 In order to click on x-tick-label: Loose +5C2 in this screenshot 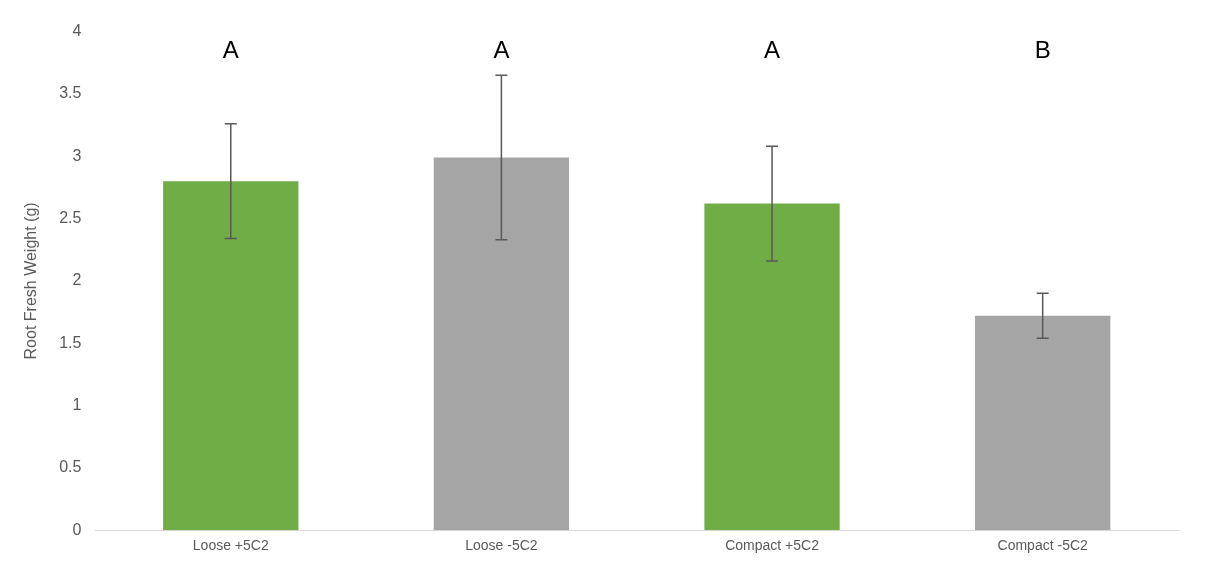, I will do `click(230, 545)`.